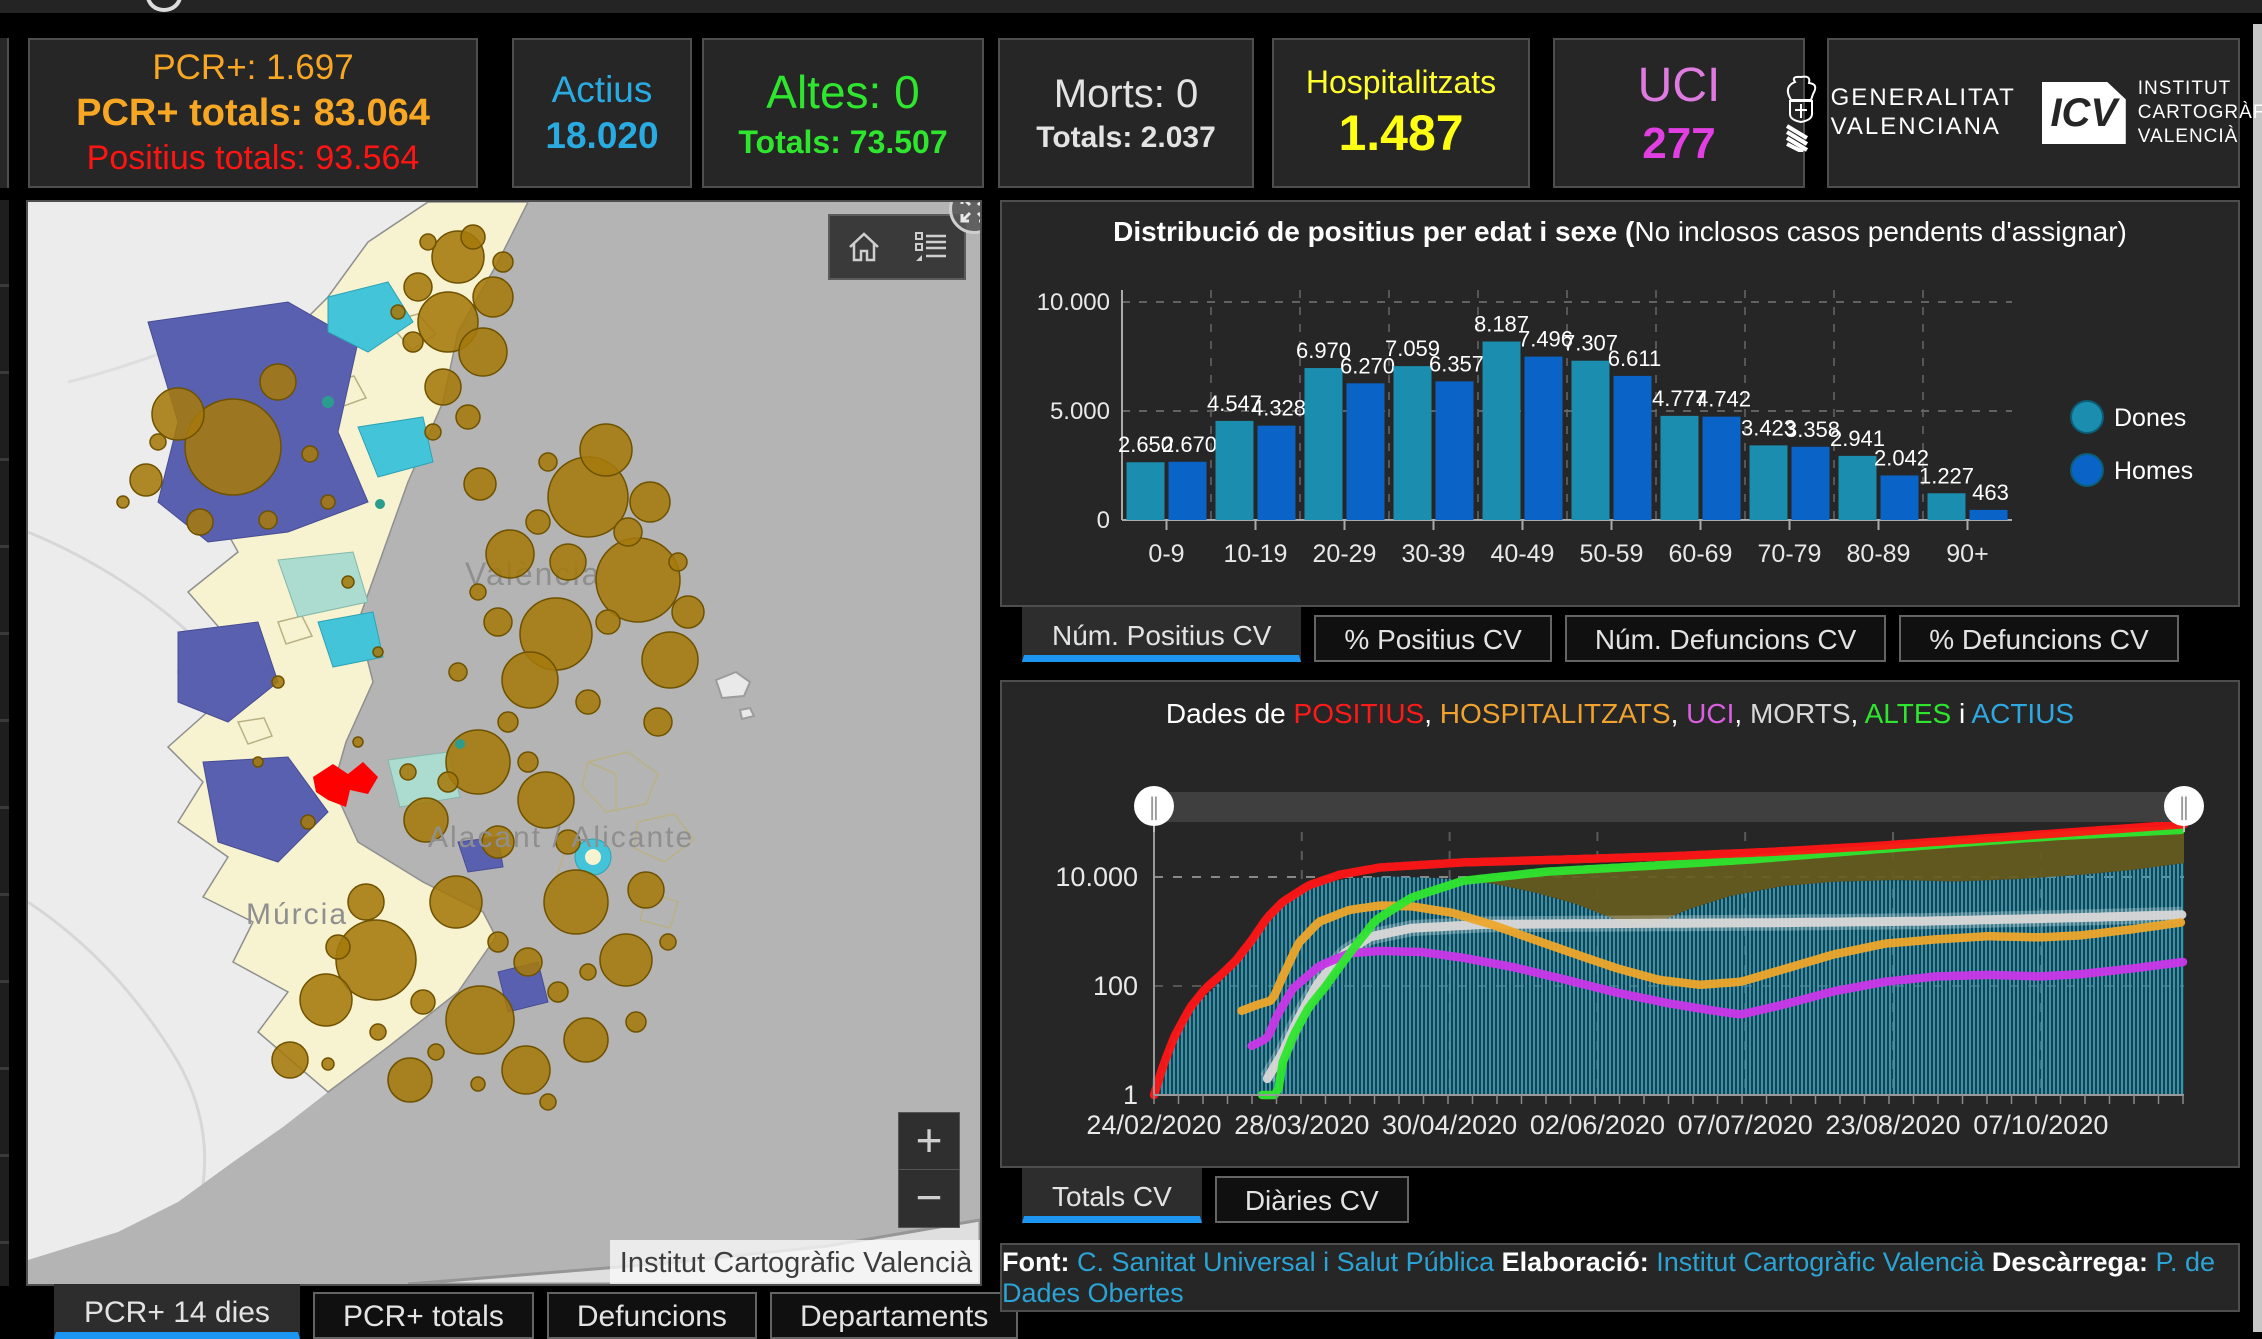  Describe the element at coordinates (1080, 411) in the screenshot. I see `svg-text: 5.000` at that location.